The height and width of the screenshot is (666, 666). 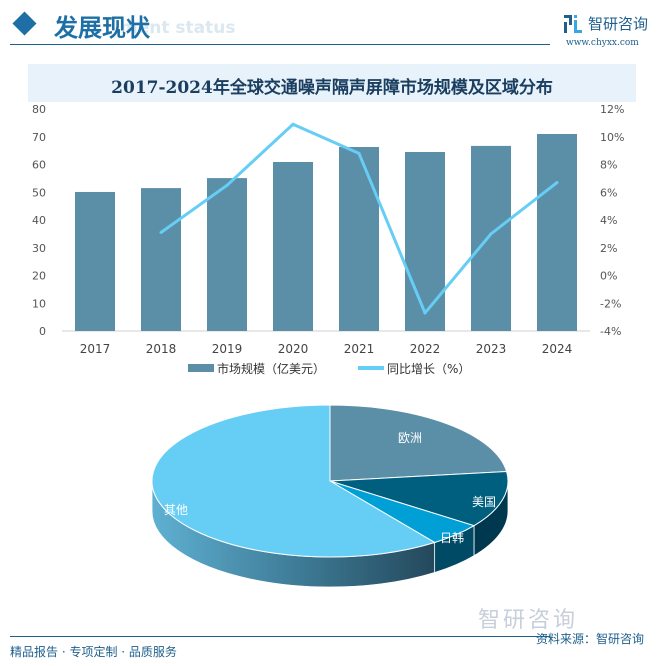 What do you see at coordinates (280, 44) in the screenshot?
I see `header-divider` at bounding box center [280, 44].